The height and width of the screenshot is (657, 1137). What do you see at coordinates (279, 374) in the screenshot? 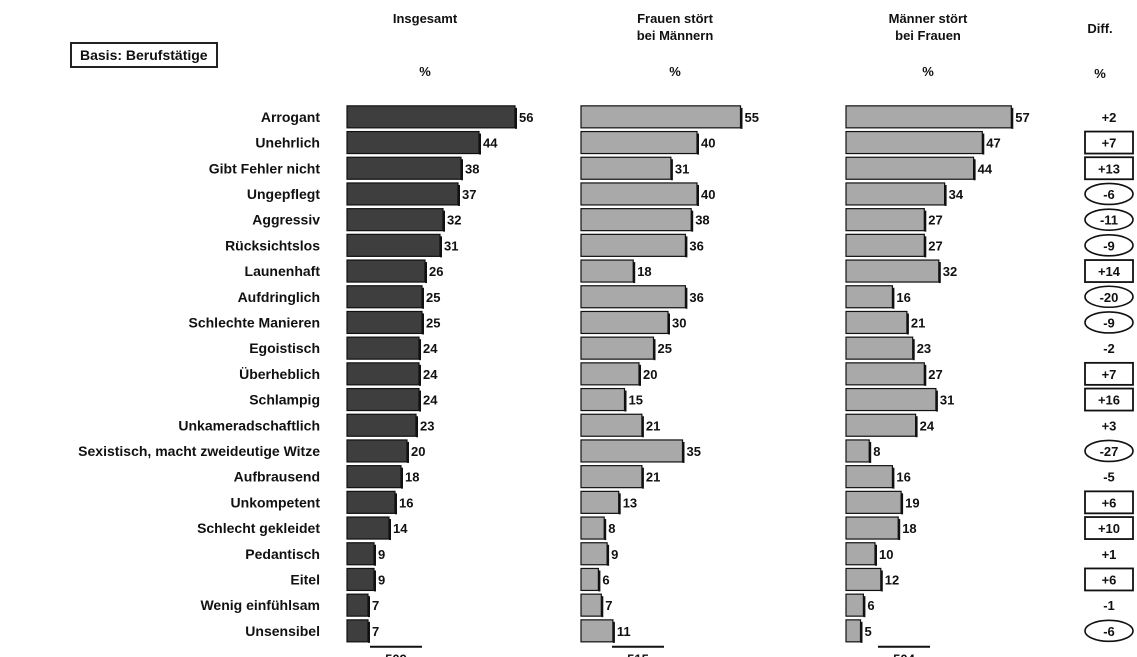
I see `category-label: Überheblich` at bounding box center [279, 374].